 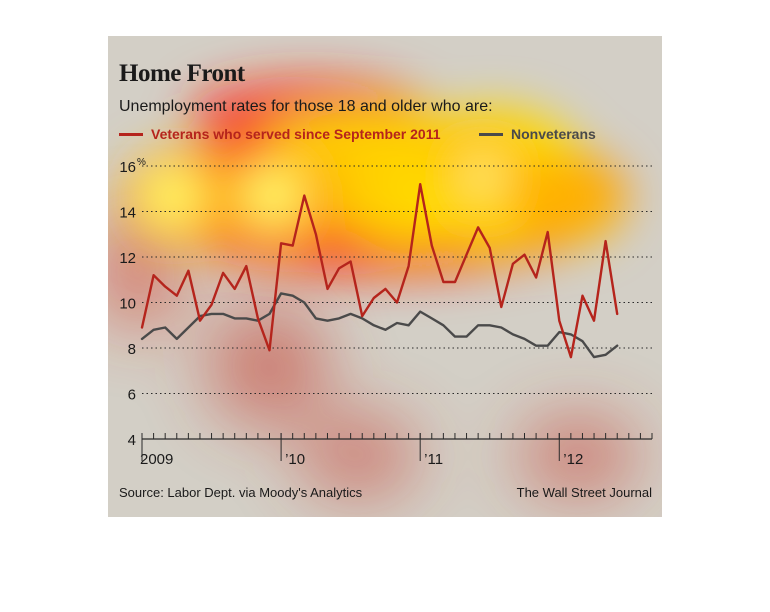 What do you see at coordinates (127, 213) in the screenshot?
I see `y-tick-label-14: 14` at bounding box center [127, 213].